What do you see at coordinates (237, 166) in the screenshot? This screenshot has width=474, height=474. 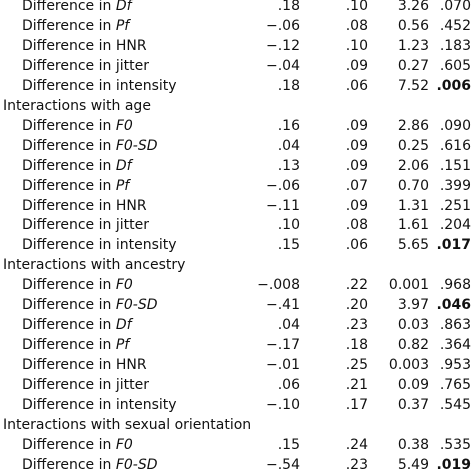 I see `data-row: Difference in Df .13 .09 2.06 .151` at bounding box center [237, 166].